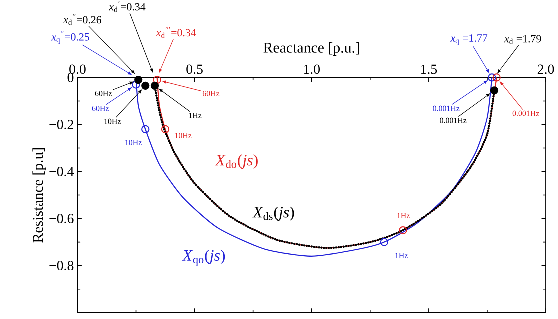 This screenshot has width=558, height=319. What do you see at coordinates (312, 69) in the screenshot?
I see `x-tick-label: 1.0` at bounding box center [312, 69].